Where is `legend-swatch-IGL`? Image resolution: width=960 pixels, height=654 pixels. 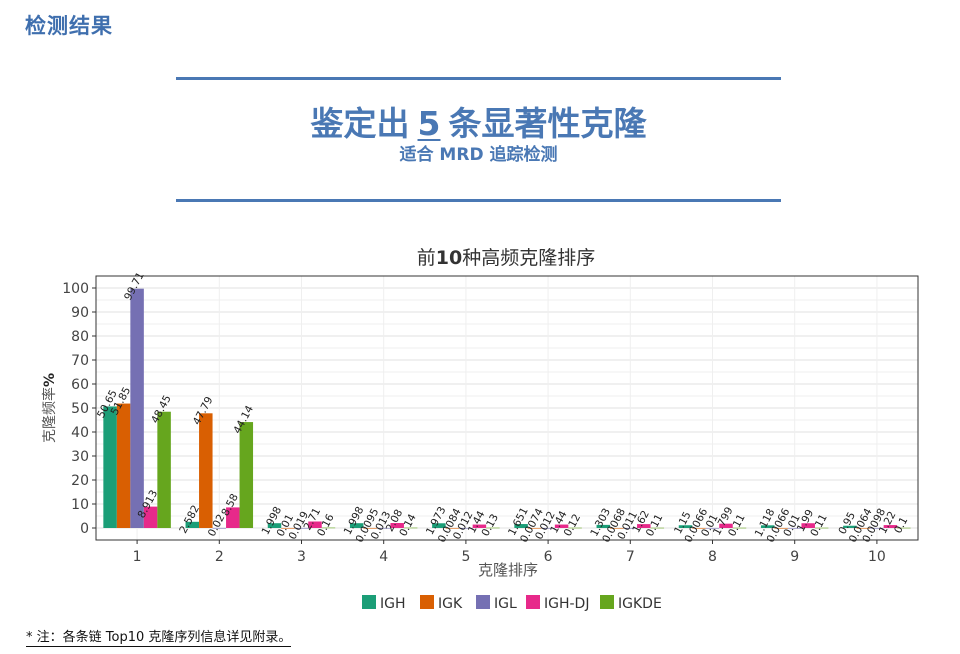
legend-swatch-IGL is located at coordinates (483, 602).